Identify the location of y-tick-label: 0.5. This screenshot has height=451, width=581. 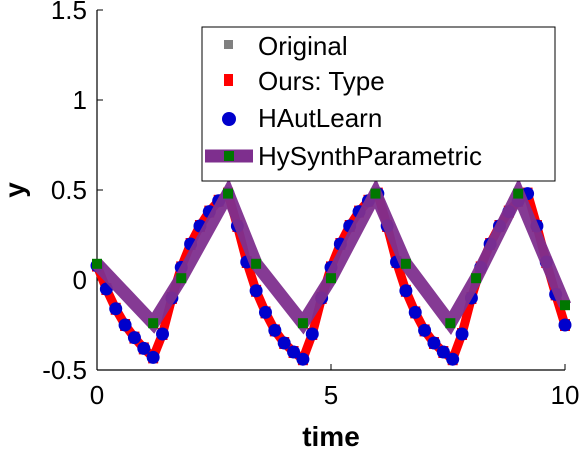
(69, 190).